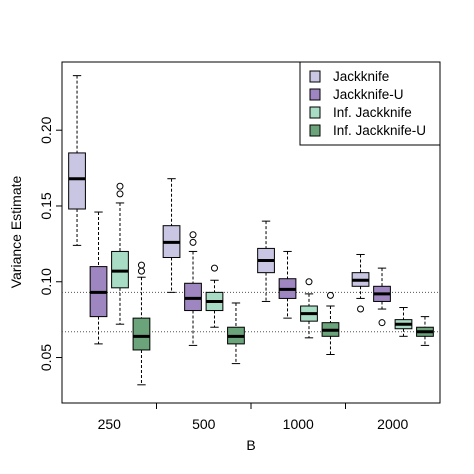 The width and height of the screenshot is (474, 474). What do you see at coordinates (372, 112) in the screenshot?
I see `legend-label: Inf. Jackknife` at bounding box center [372, 112].